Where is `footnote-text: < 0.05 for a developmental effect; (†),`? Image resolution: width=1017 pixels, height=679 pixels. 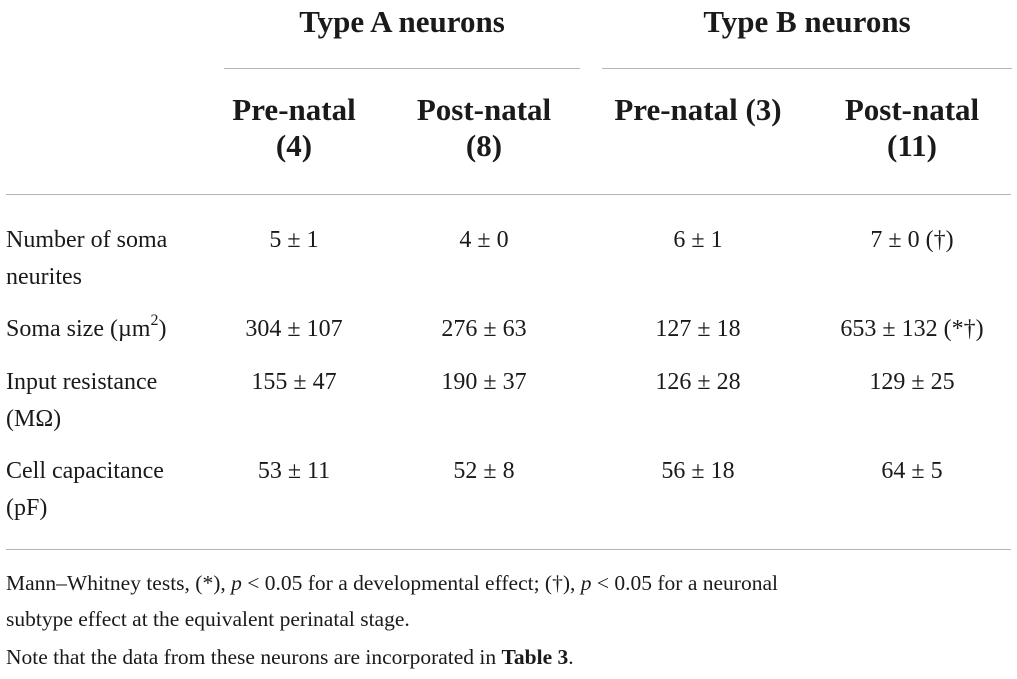
footnote-text: < 0.05 for a developmental effect; (†), is located at coordinates (411, 583).